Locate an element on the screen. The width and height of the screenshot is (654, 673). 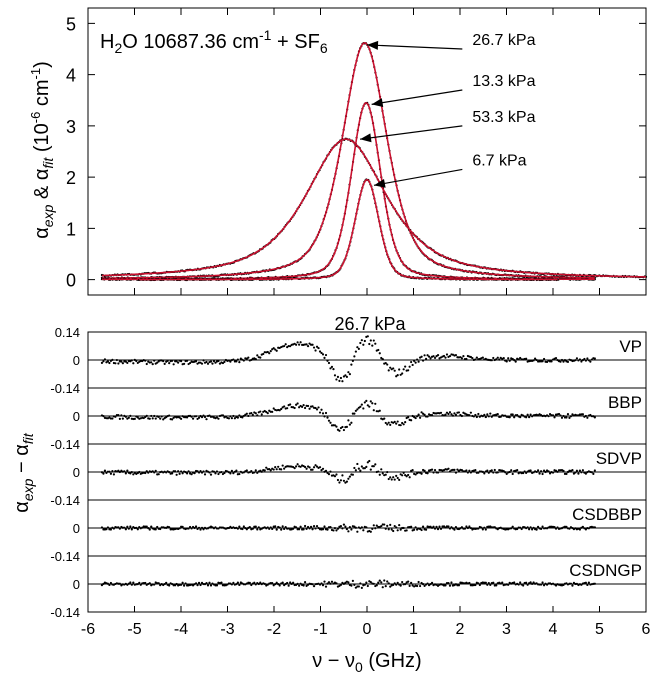
residual-model-label: BBP is located at coordinates (625, 402).